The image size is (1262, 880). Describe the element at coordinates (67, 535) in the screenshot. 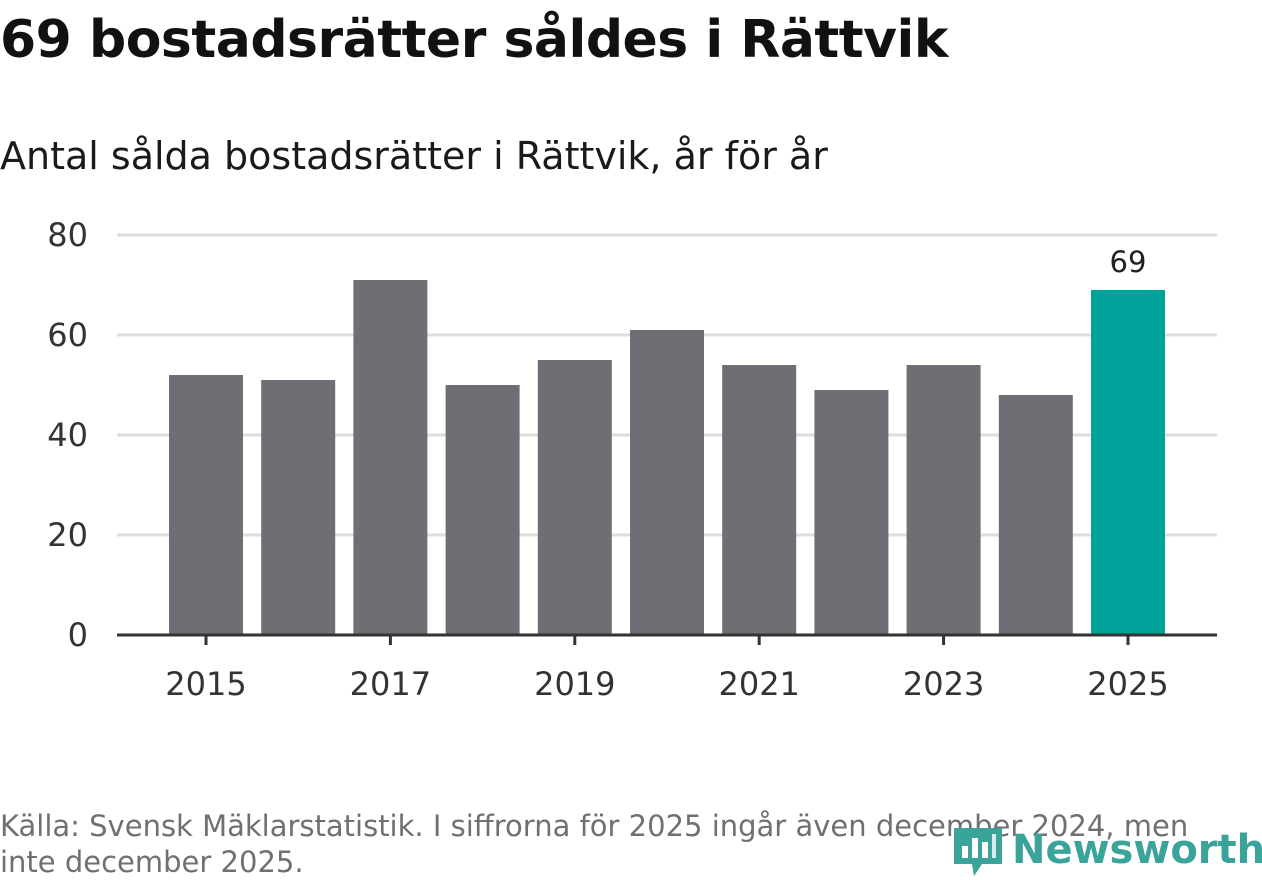

I see `y-tick-label: 20` at that location.